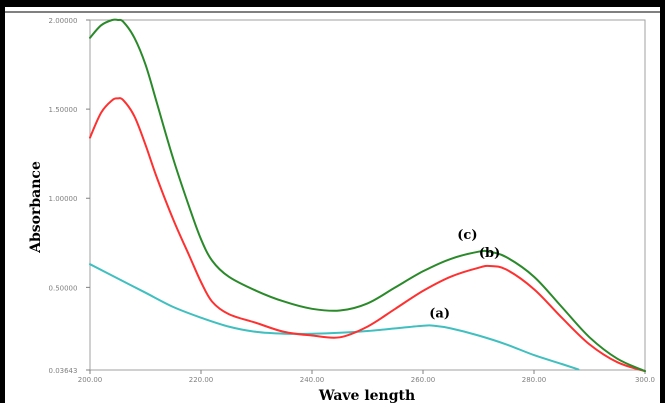  I want to click on frame-top-bar, so click(332, 3).